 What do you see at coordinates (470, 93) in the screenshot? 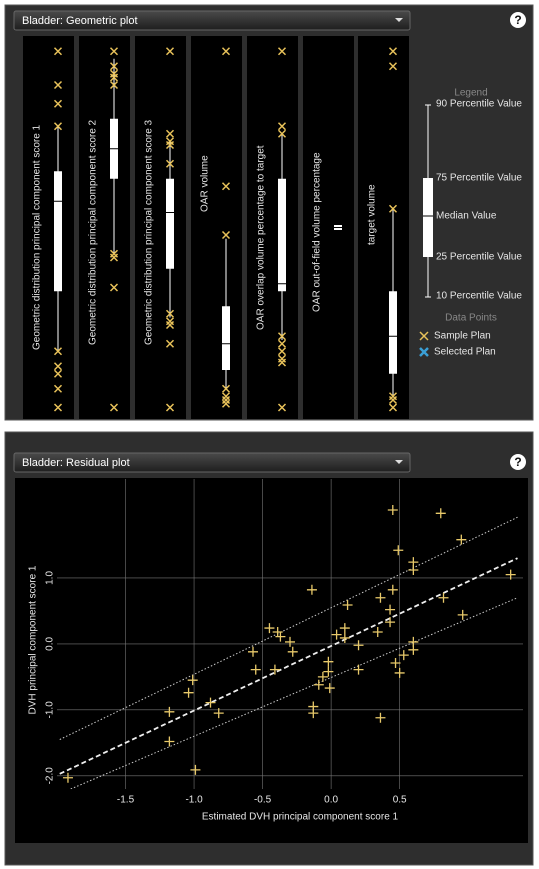
I see `legend-title: Legend` at bounding box center [470, 93].